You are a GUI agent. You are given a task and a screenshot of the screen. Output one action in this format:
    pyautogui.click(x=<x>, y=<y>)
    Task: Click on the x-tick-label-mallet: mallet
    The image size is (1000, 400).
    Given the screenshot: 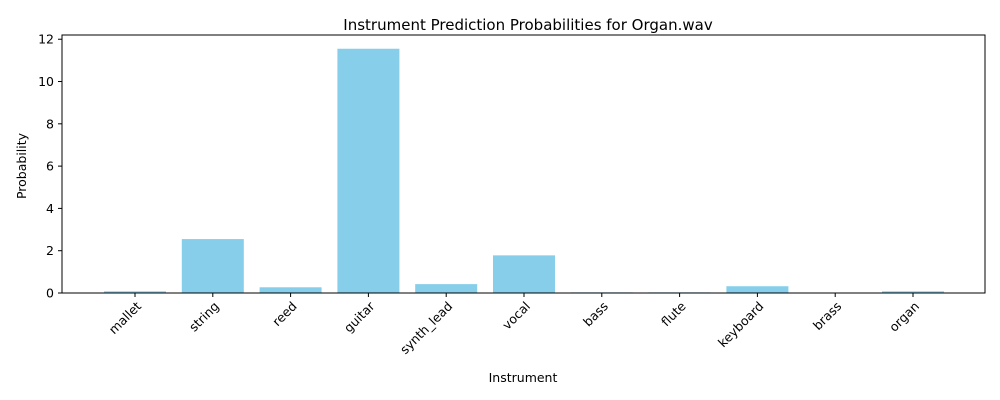 What is the action you would take?
    pyautogui.click(x=125, y=317)
    